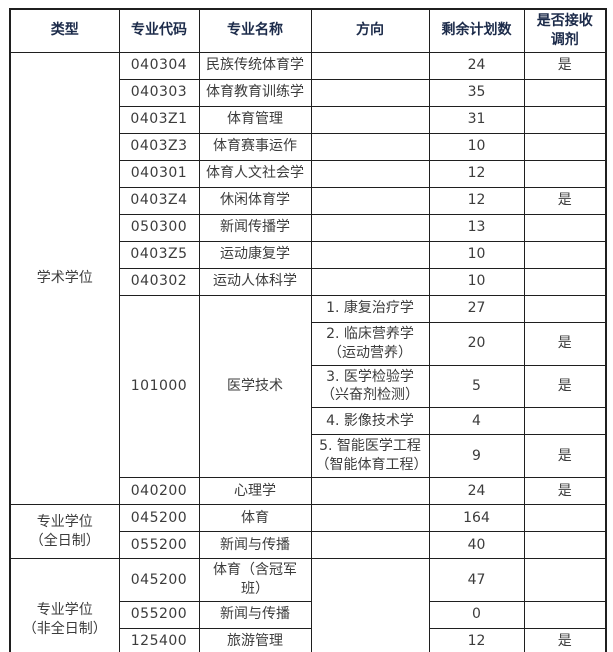 This screenshot has height=652, width=613. What do you see at coordinates (255, 200) in the screenshot?
I see `cell-major-name: 休闲体育学` at bounding box center [255, 200].